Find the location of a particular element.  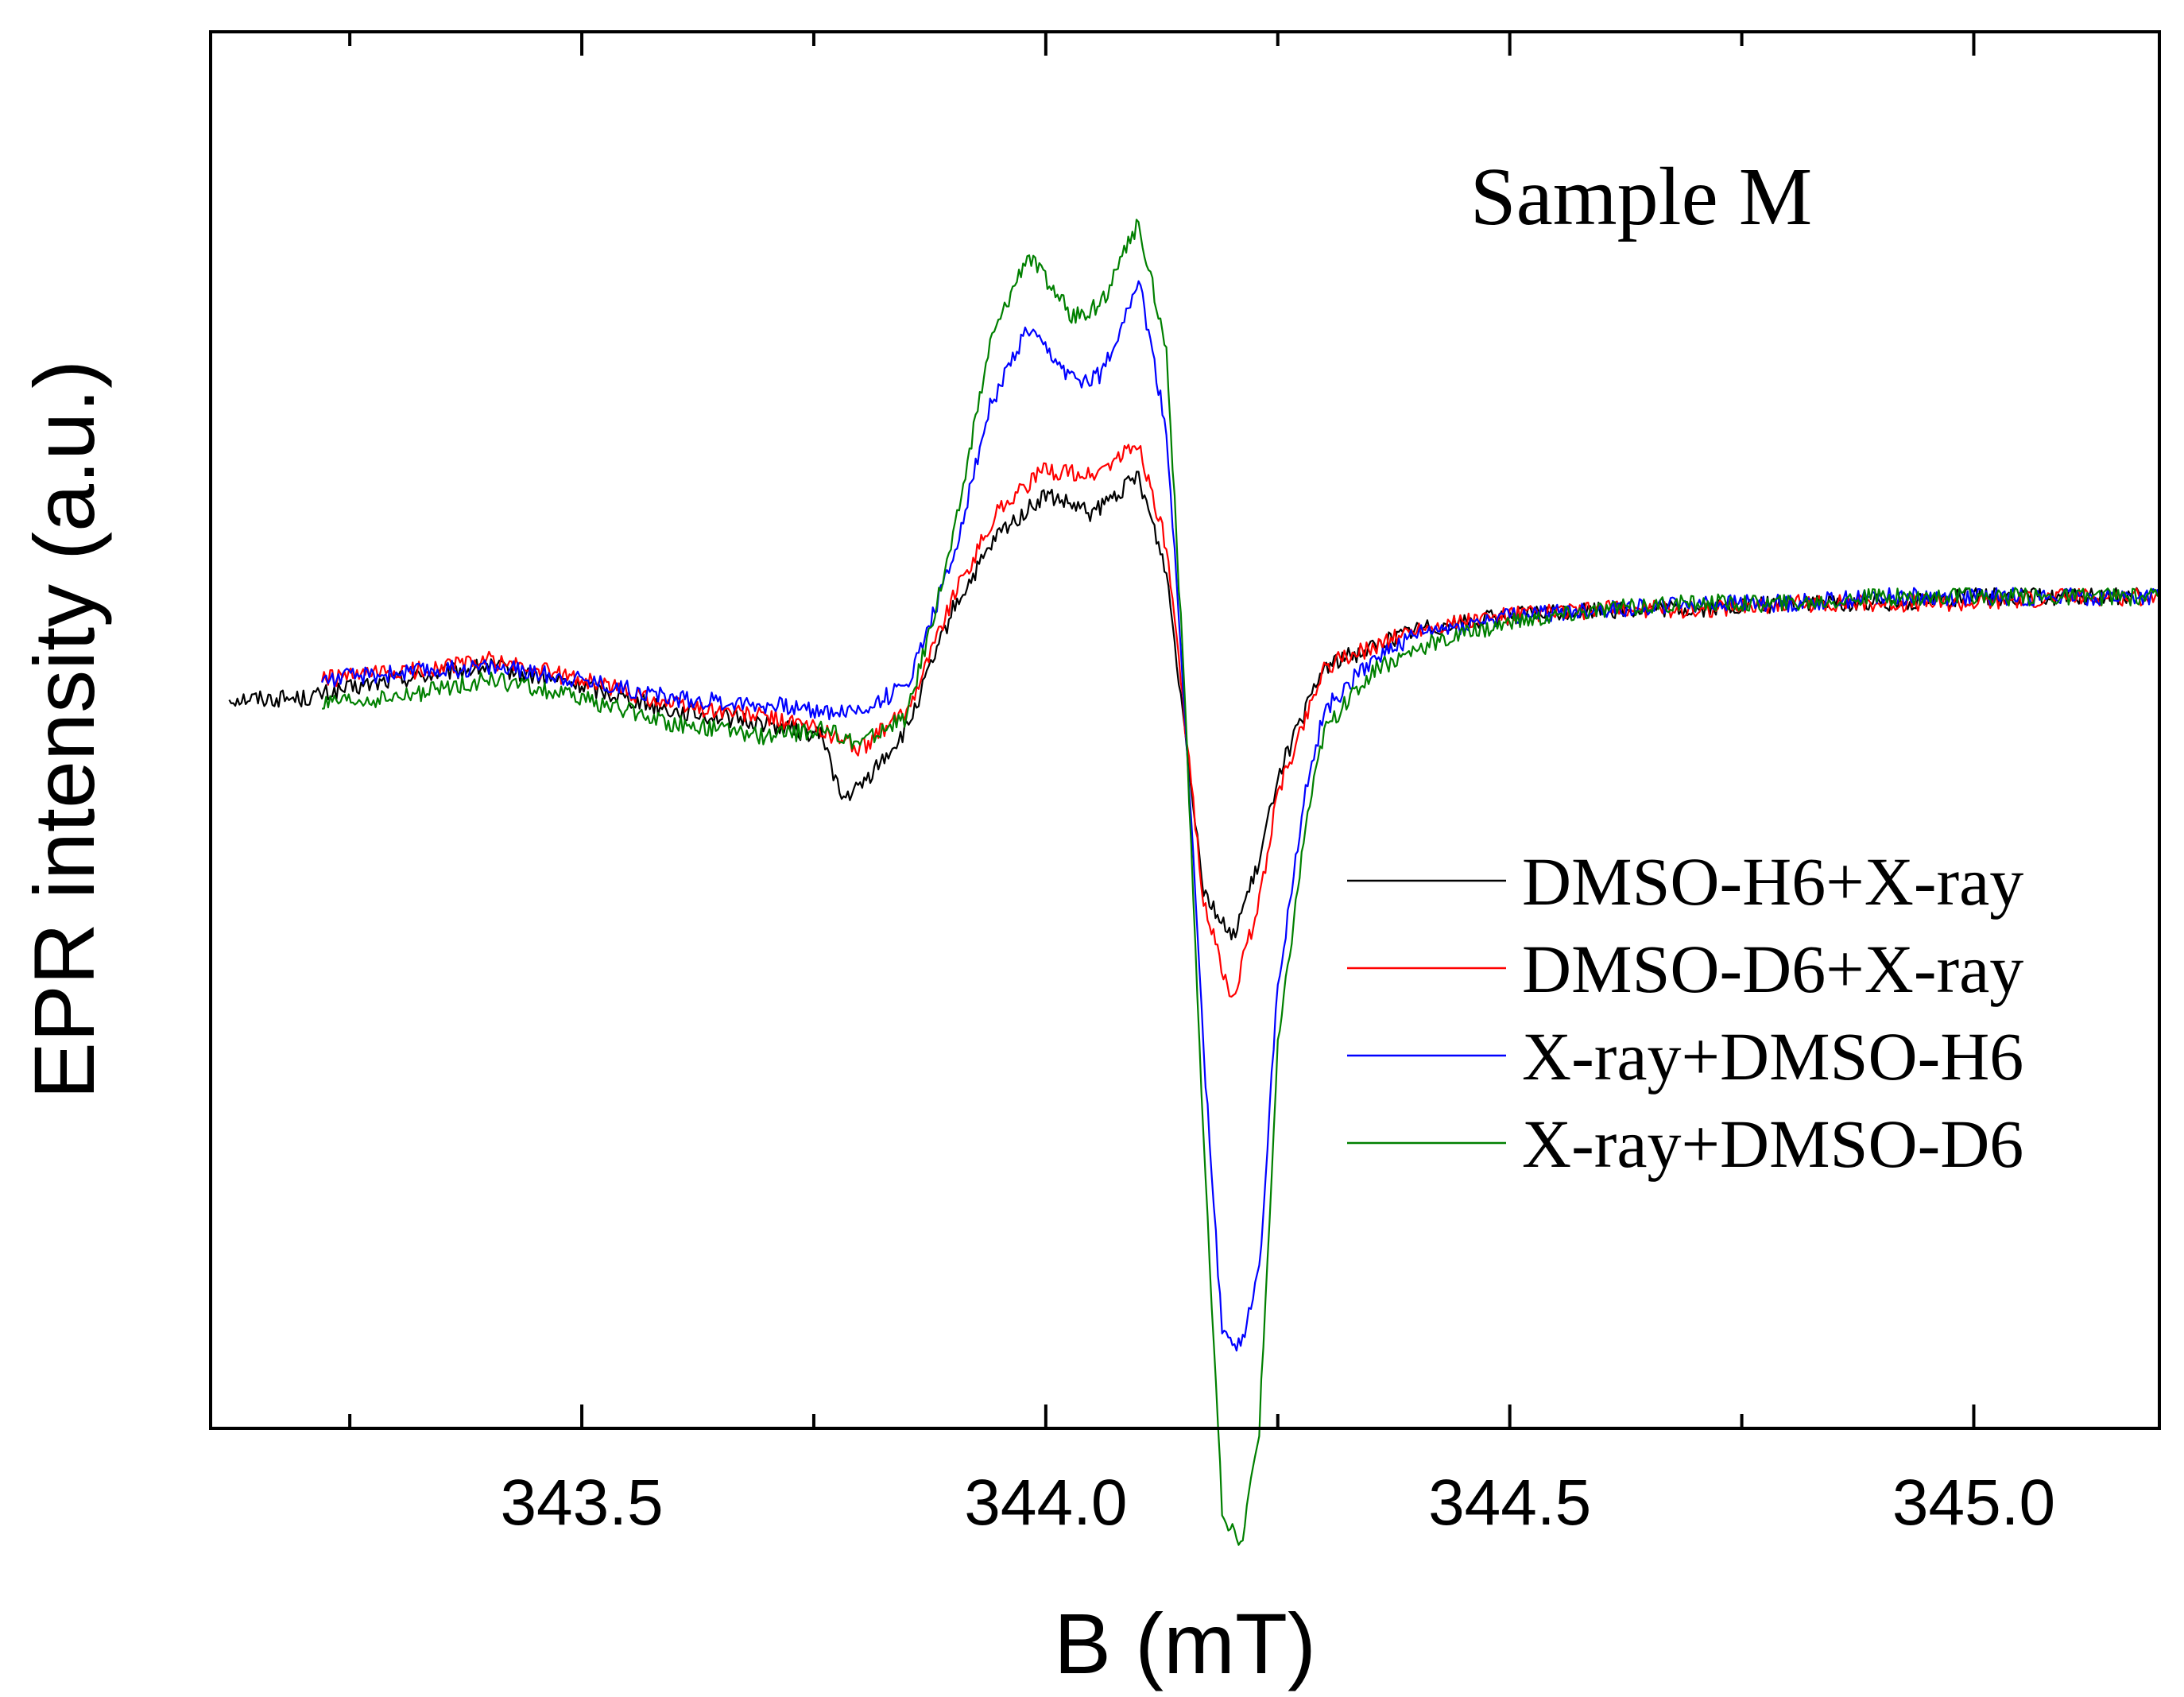

legend-label-3: X-ray+DMSO-H6 is located at coordinates (1772, 1056).